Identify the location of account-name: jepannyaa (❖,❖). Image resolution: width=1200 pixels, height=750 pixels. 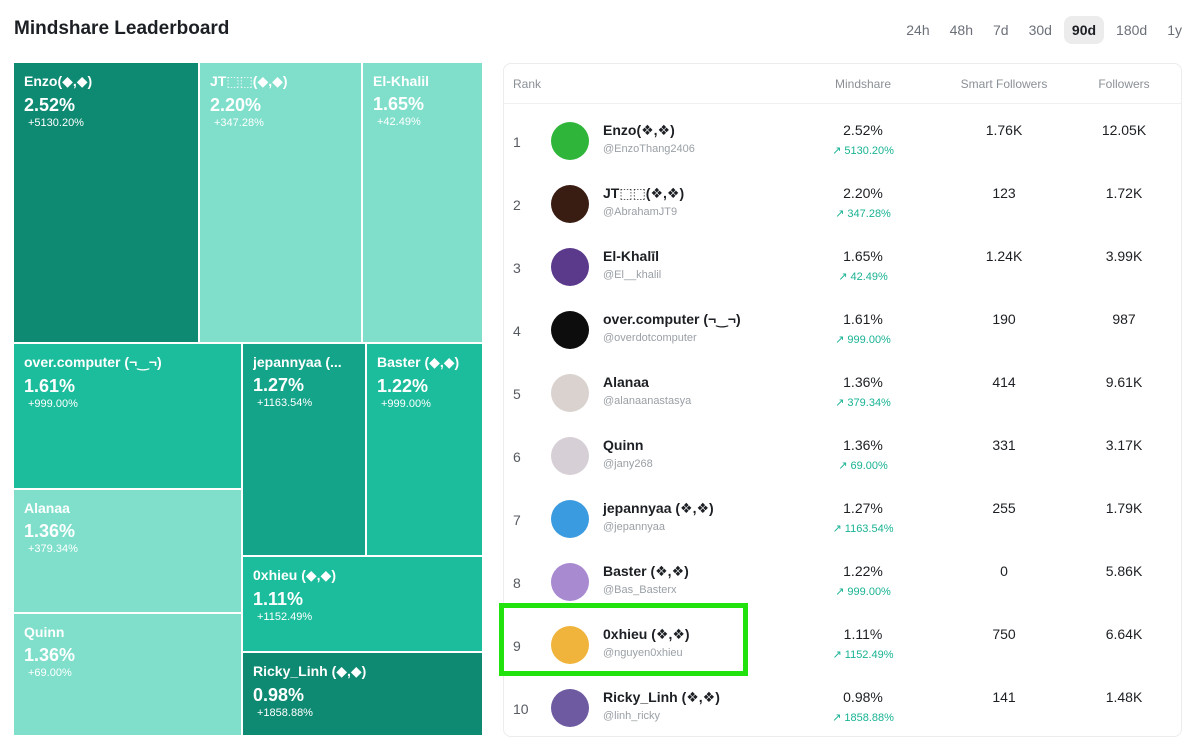
(658, 508).